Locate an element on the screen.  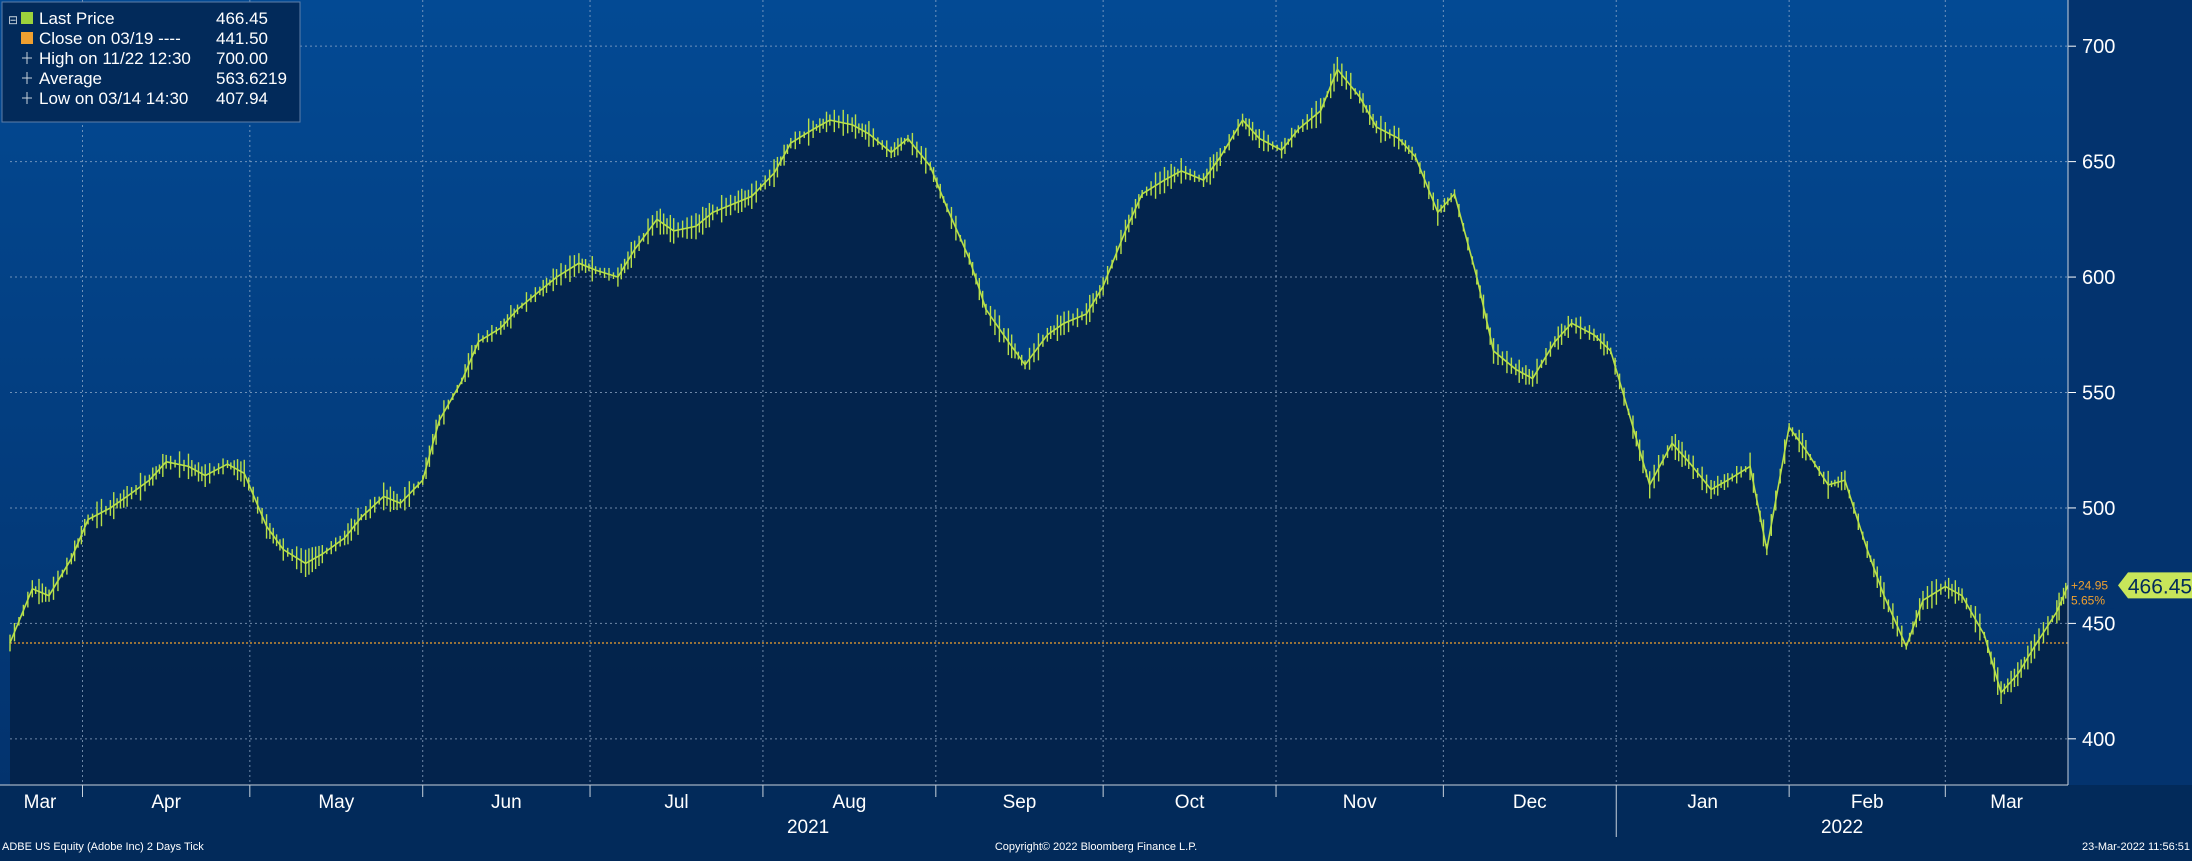
x-month-label: Feb is located at coordinates (1867, 802).